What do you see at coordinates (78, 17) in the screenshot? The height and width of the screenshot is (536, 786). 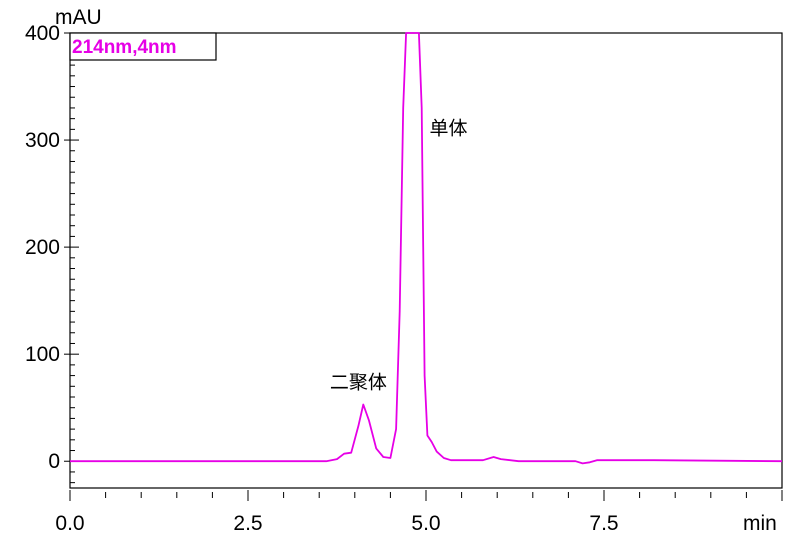 I see `y-axis-unit-label: mAU` at bounding box center [78, 17].